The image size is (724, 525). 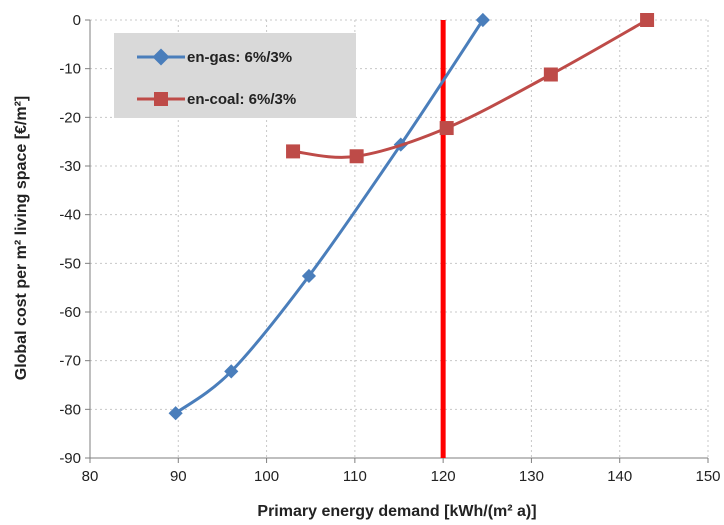 What do you see at coordinates (161, 99) in the screenshot?
I see `legend-marker-en-coal` at bounding box center [161, 99].